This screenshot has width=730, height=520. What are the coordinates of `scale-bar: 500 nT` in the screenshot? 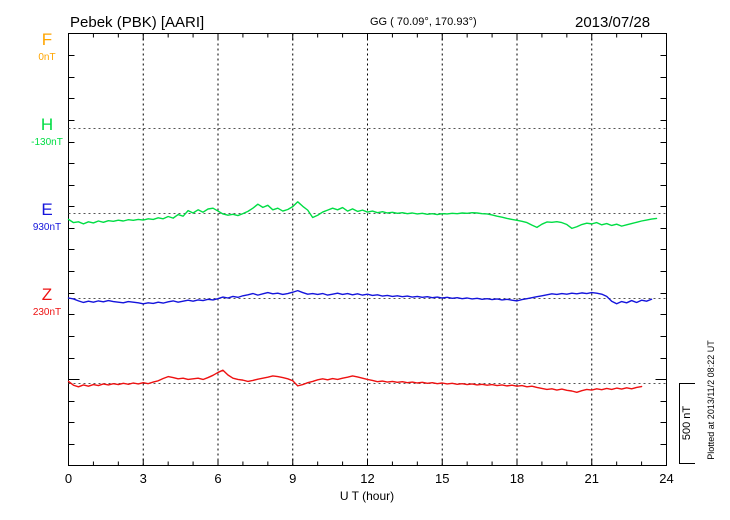 It's located at (687, 423).